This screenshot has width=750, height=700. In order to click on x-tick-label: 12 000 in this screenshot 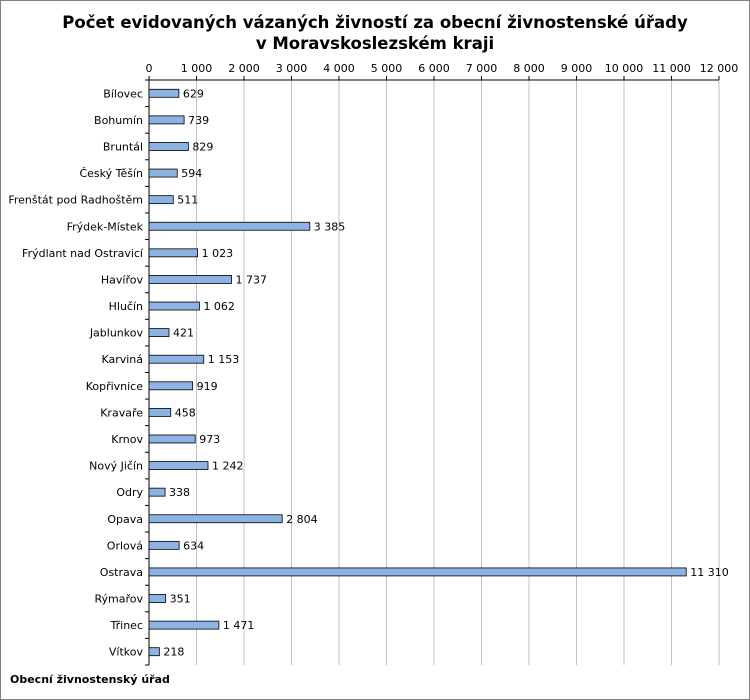, I will do `click(719, 68)`.